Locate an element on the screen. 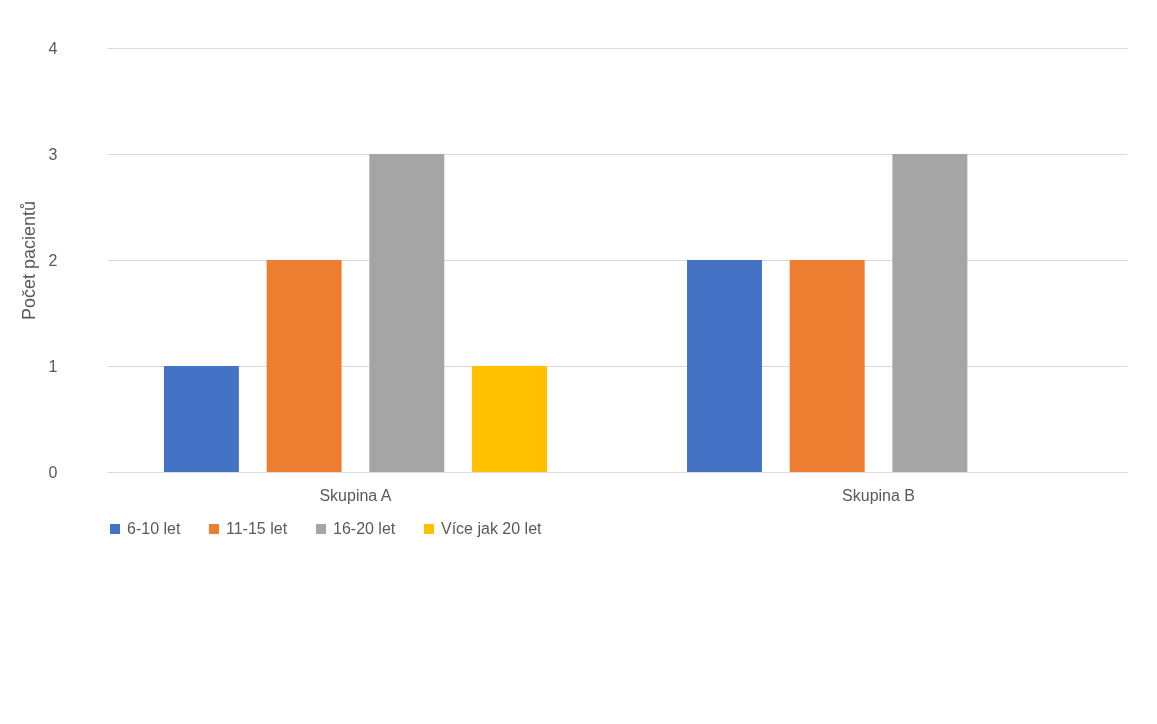 Image resolution: width=1157 pixels, height=724 pixels. y-tick-label: 4 is located at coordinates (53, 48).